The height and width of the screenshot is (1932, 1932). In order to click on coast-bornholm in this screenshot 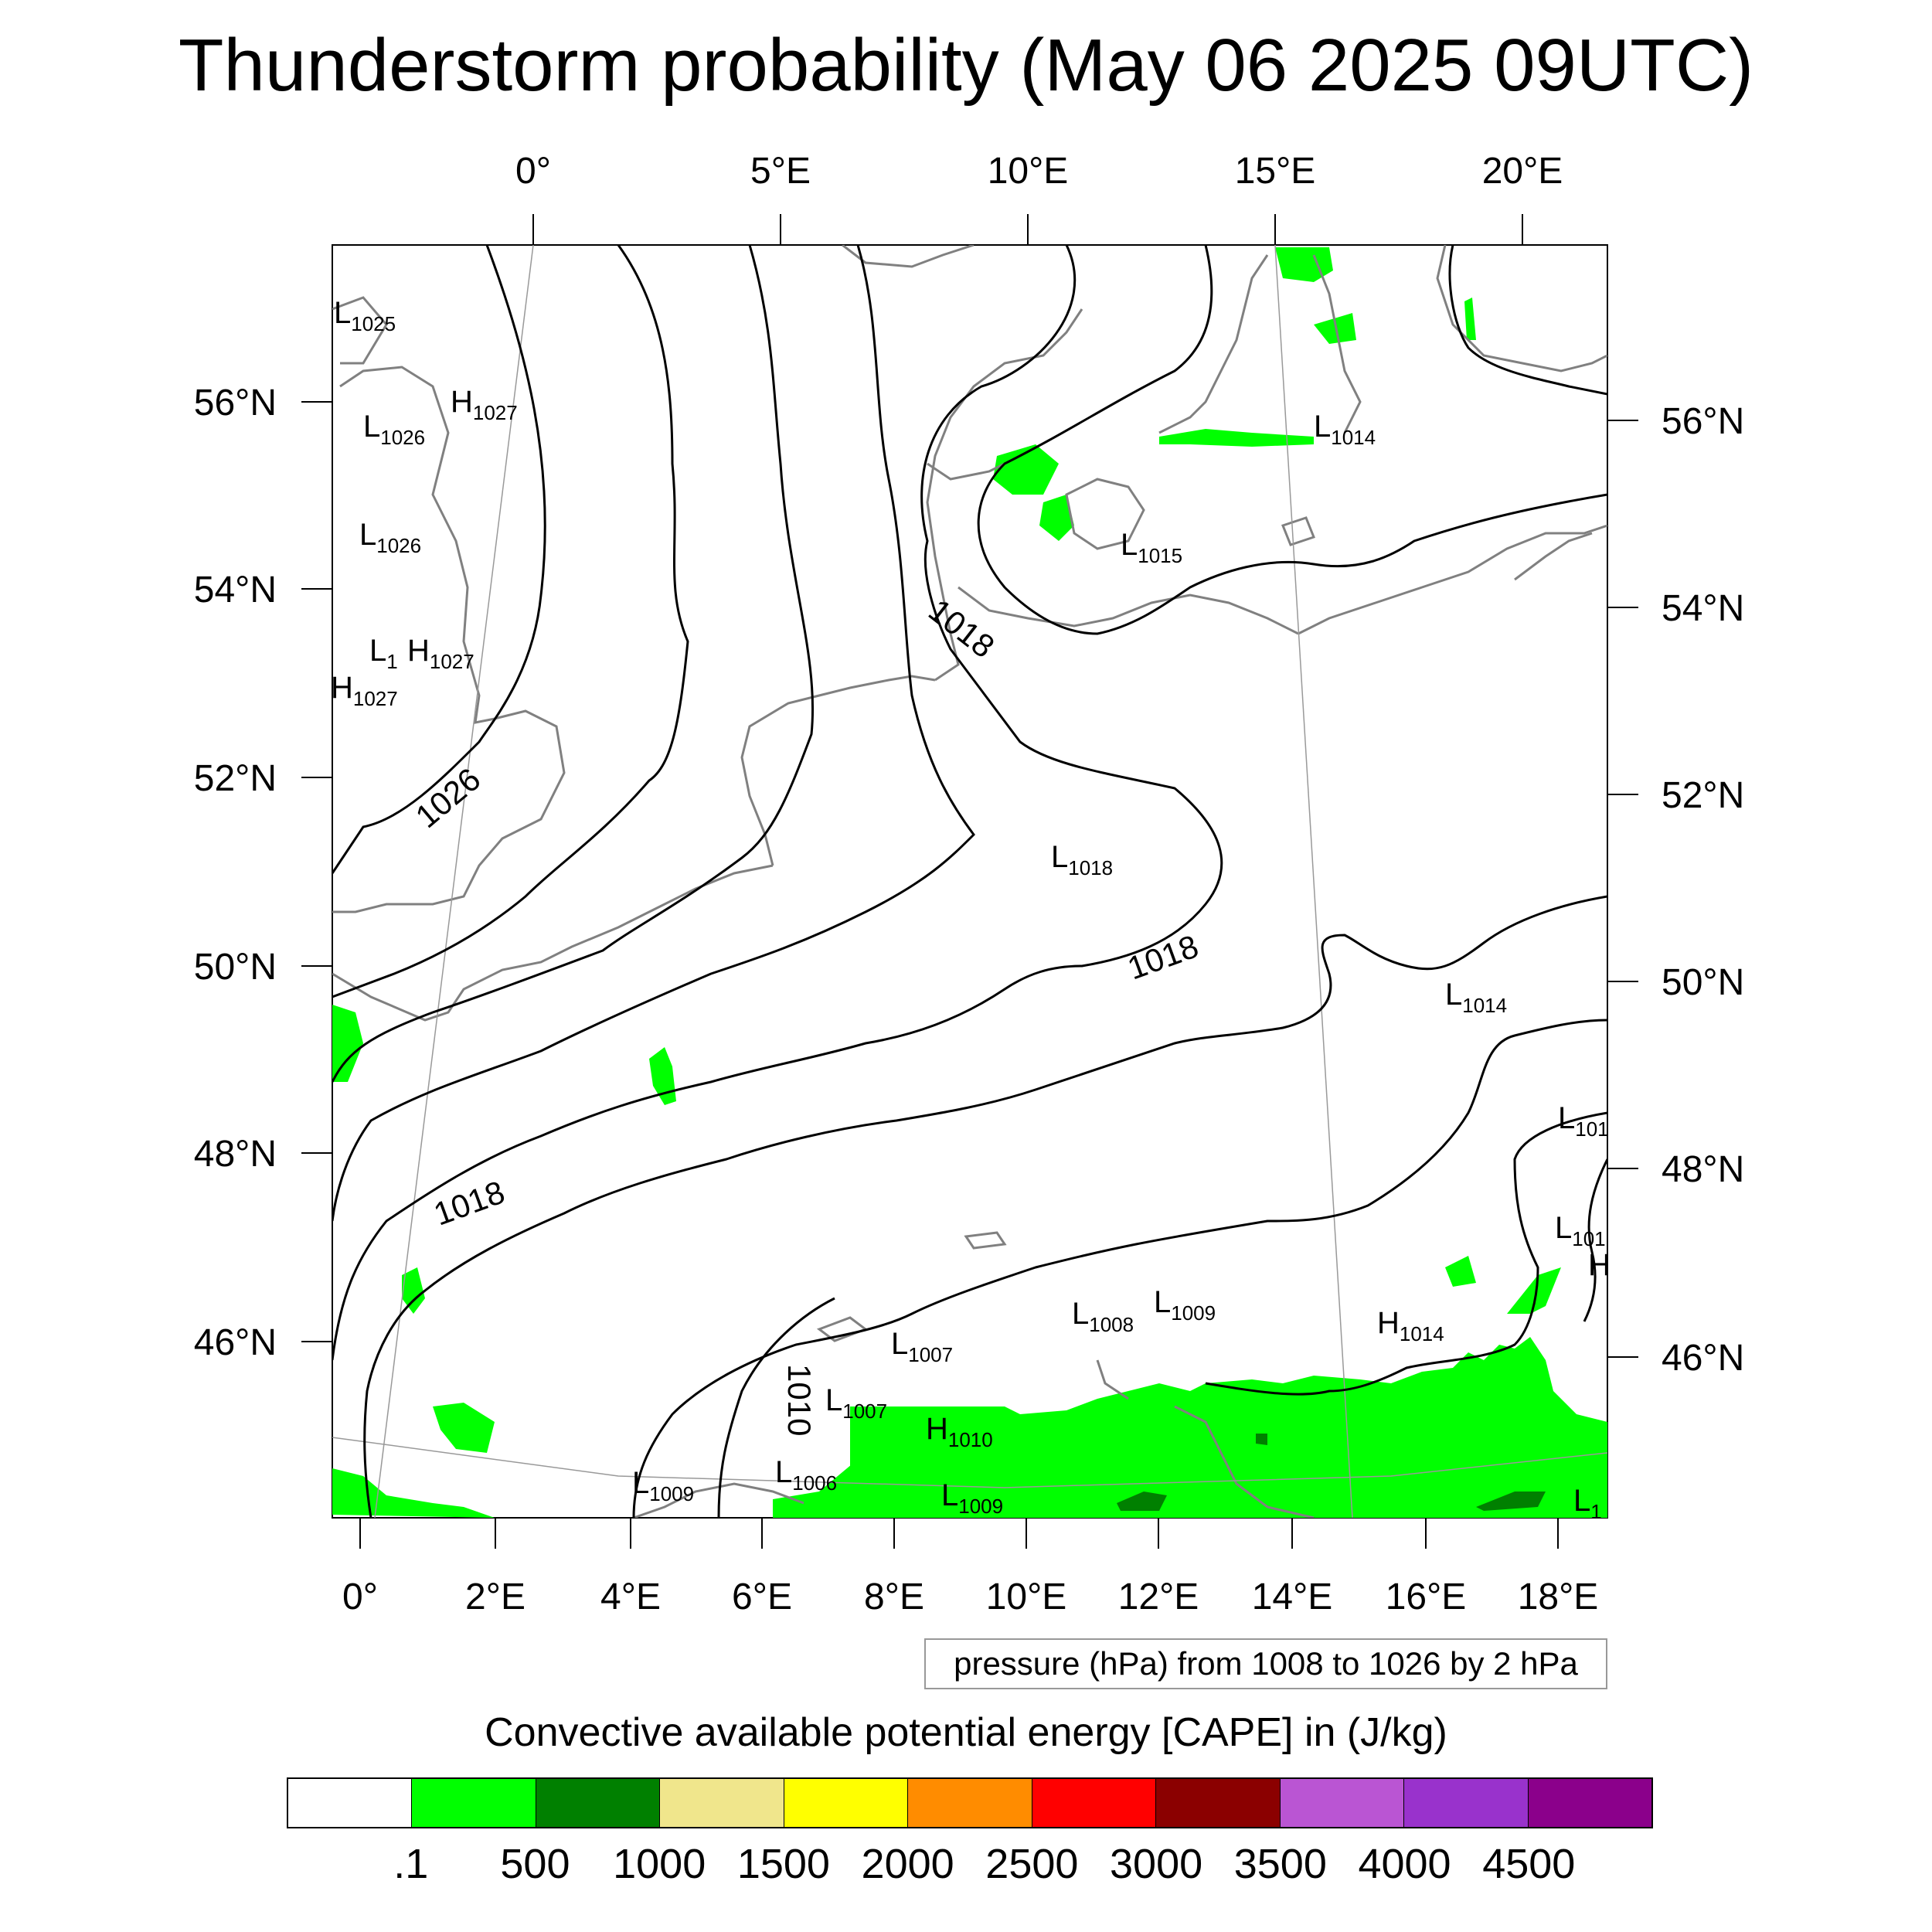, I will do `click(1298, 531)`.